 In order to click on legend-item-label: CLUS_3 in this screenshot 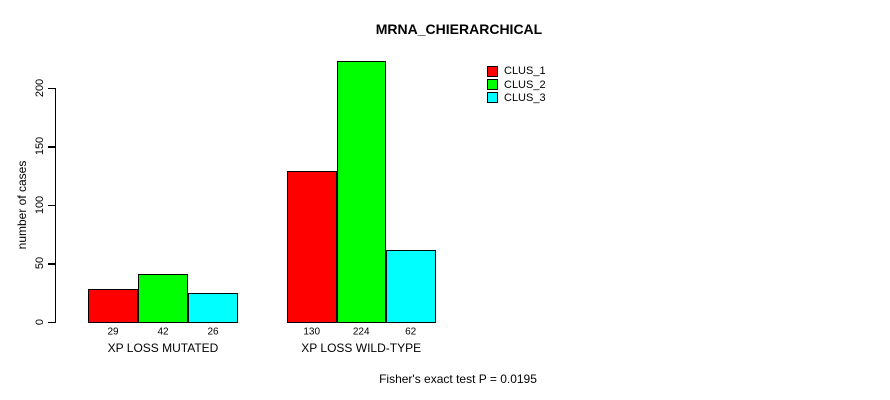, I will do `click(525, 97)`.